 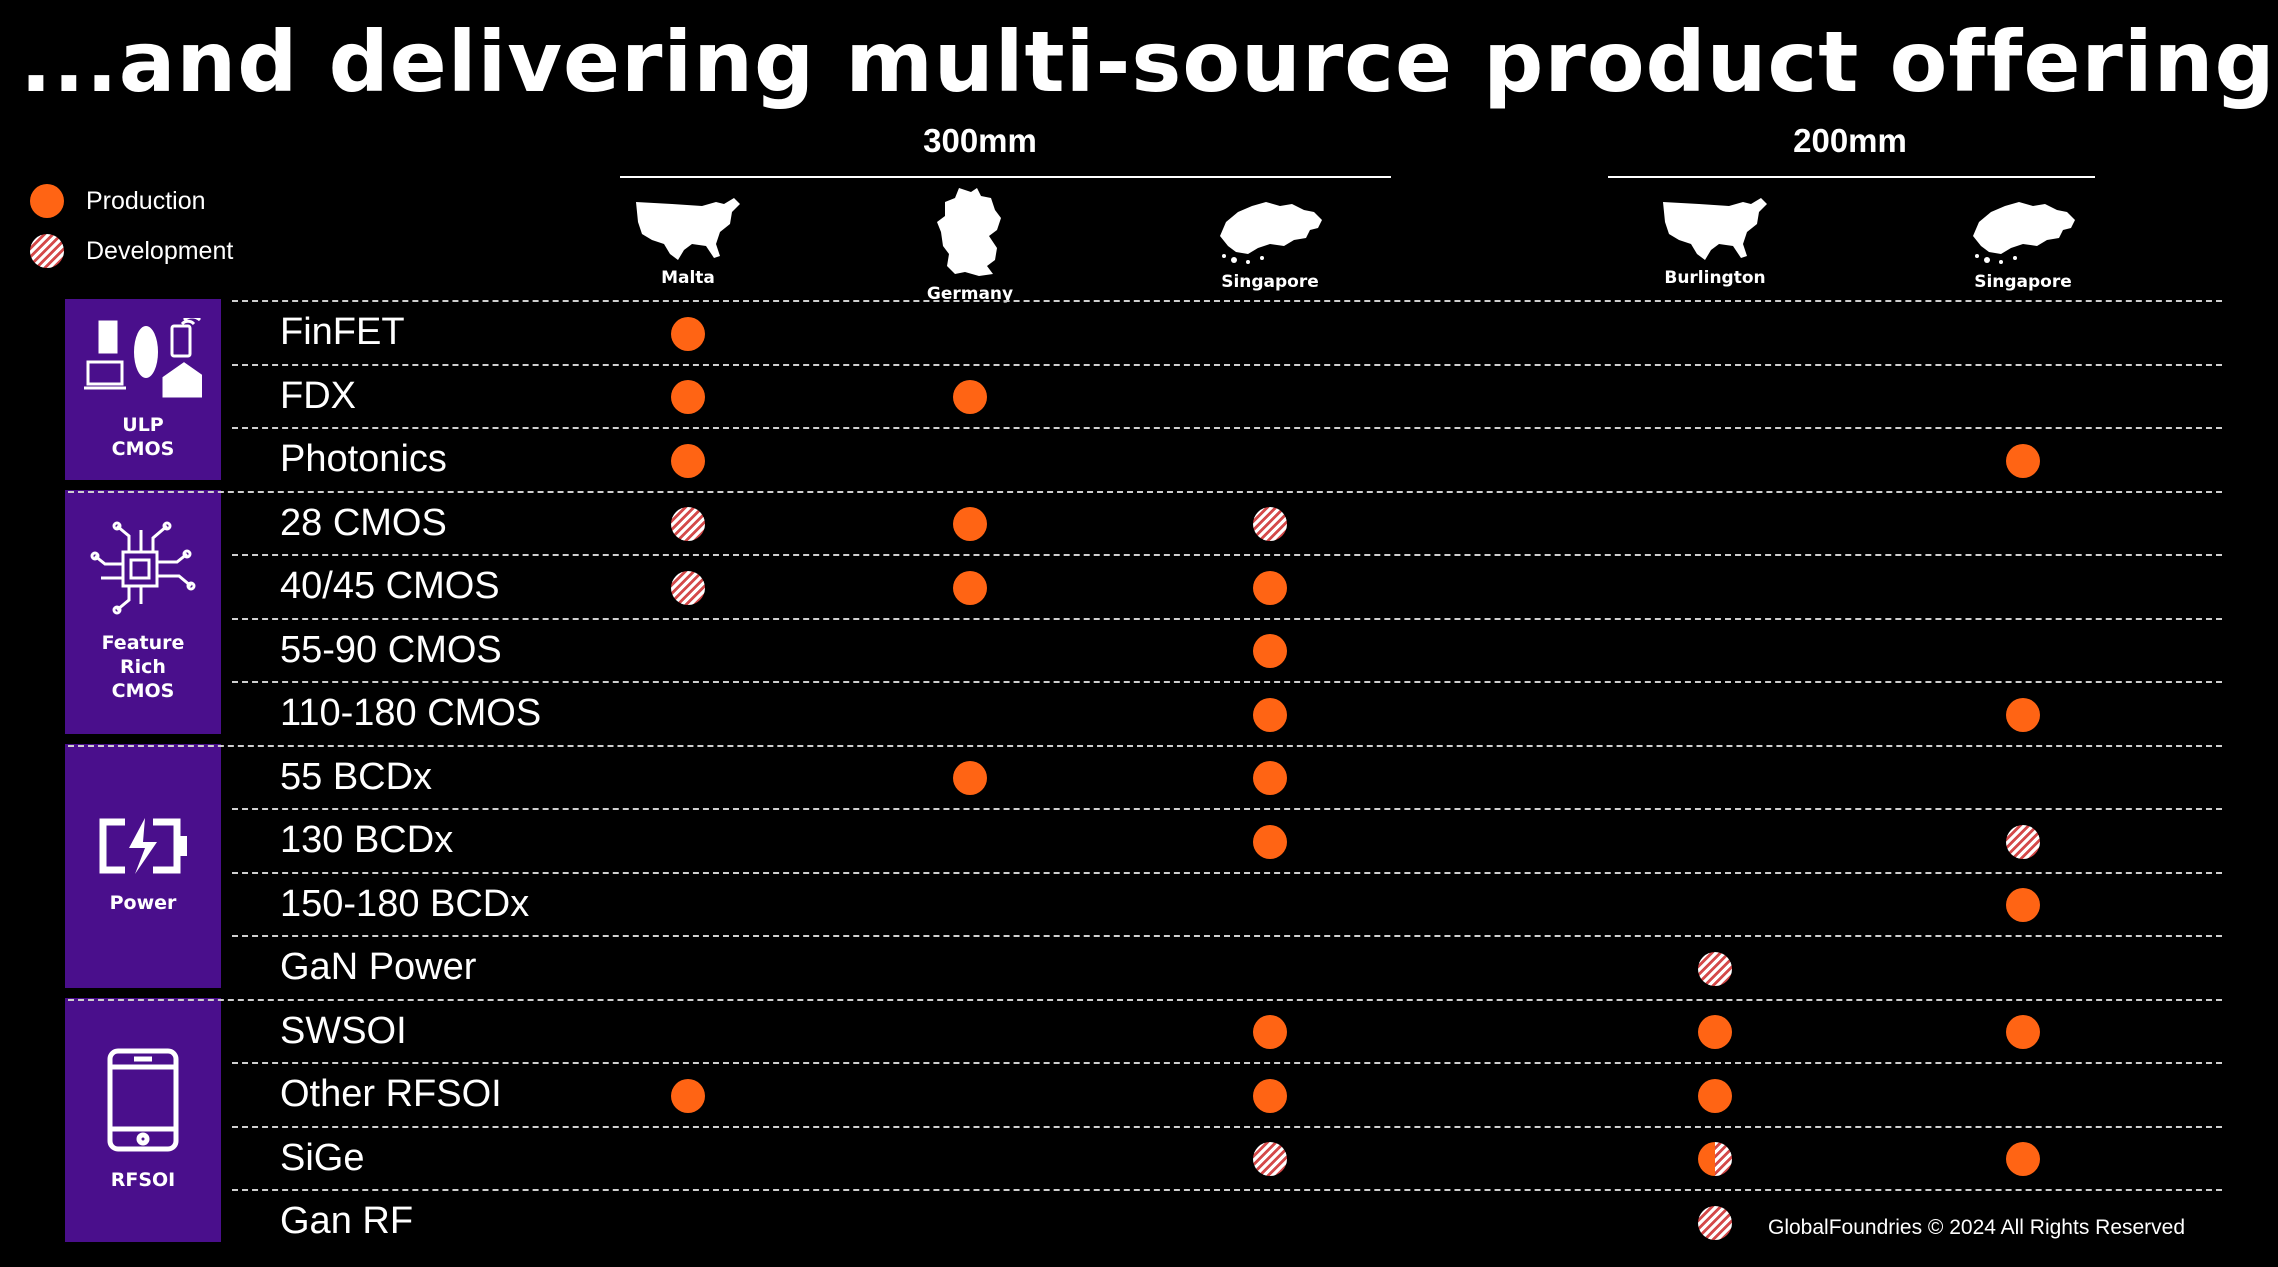 I want to click on site-germany: Germany, so click(x=970, y=245).